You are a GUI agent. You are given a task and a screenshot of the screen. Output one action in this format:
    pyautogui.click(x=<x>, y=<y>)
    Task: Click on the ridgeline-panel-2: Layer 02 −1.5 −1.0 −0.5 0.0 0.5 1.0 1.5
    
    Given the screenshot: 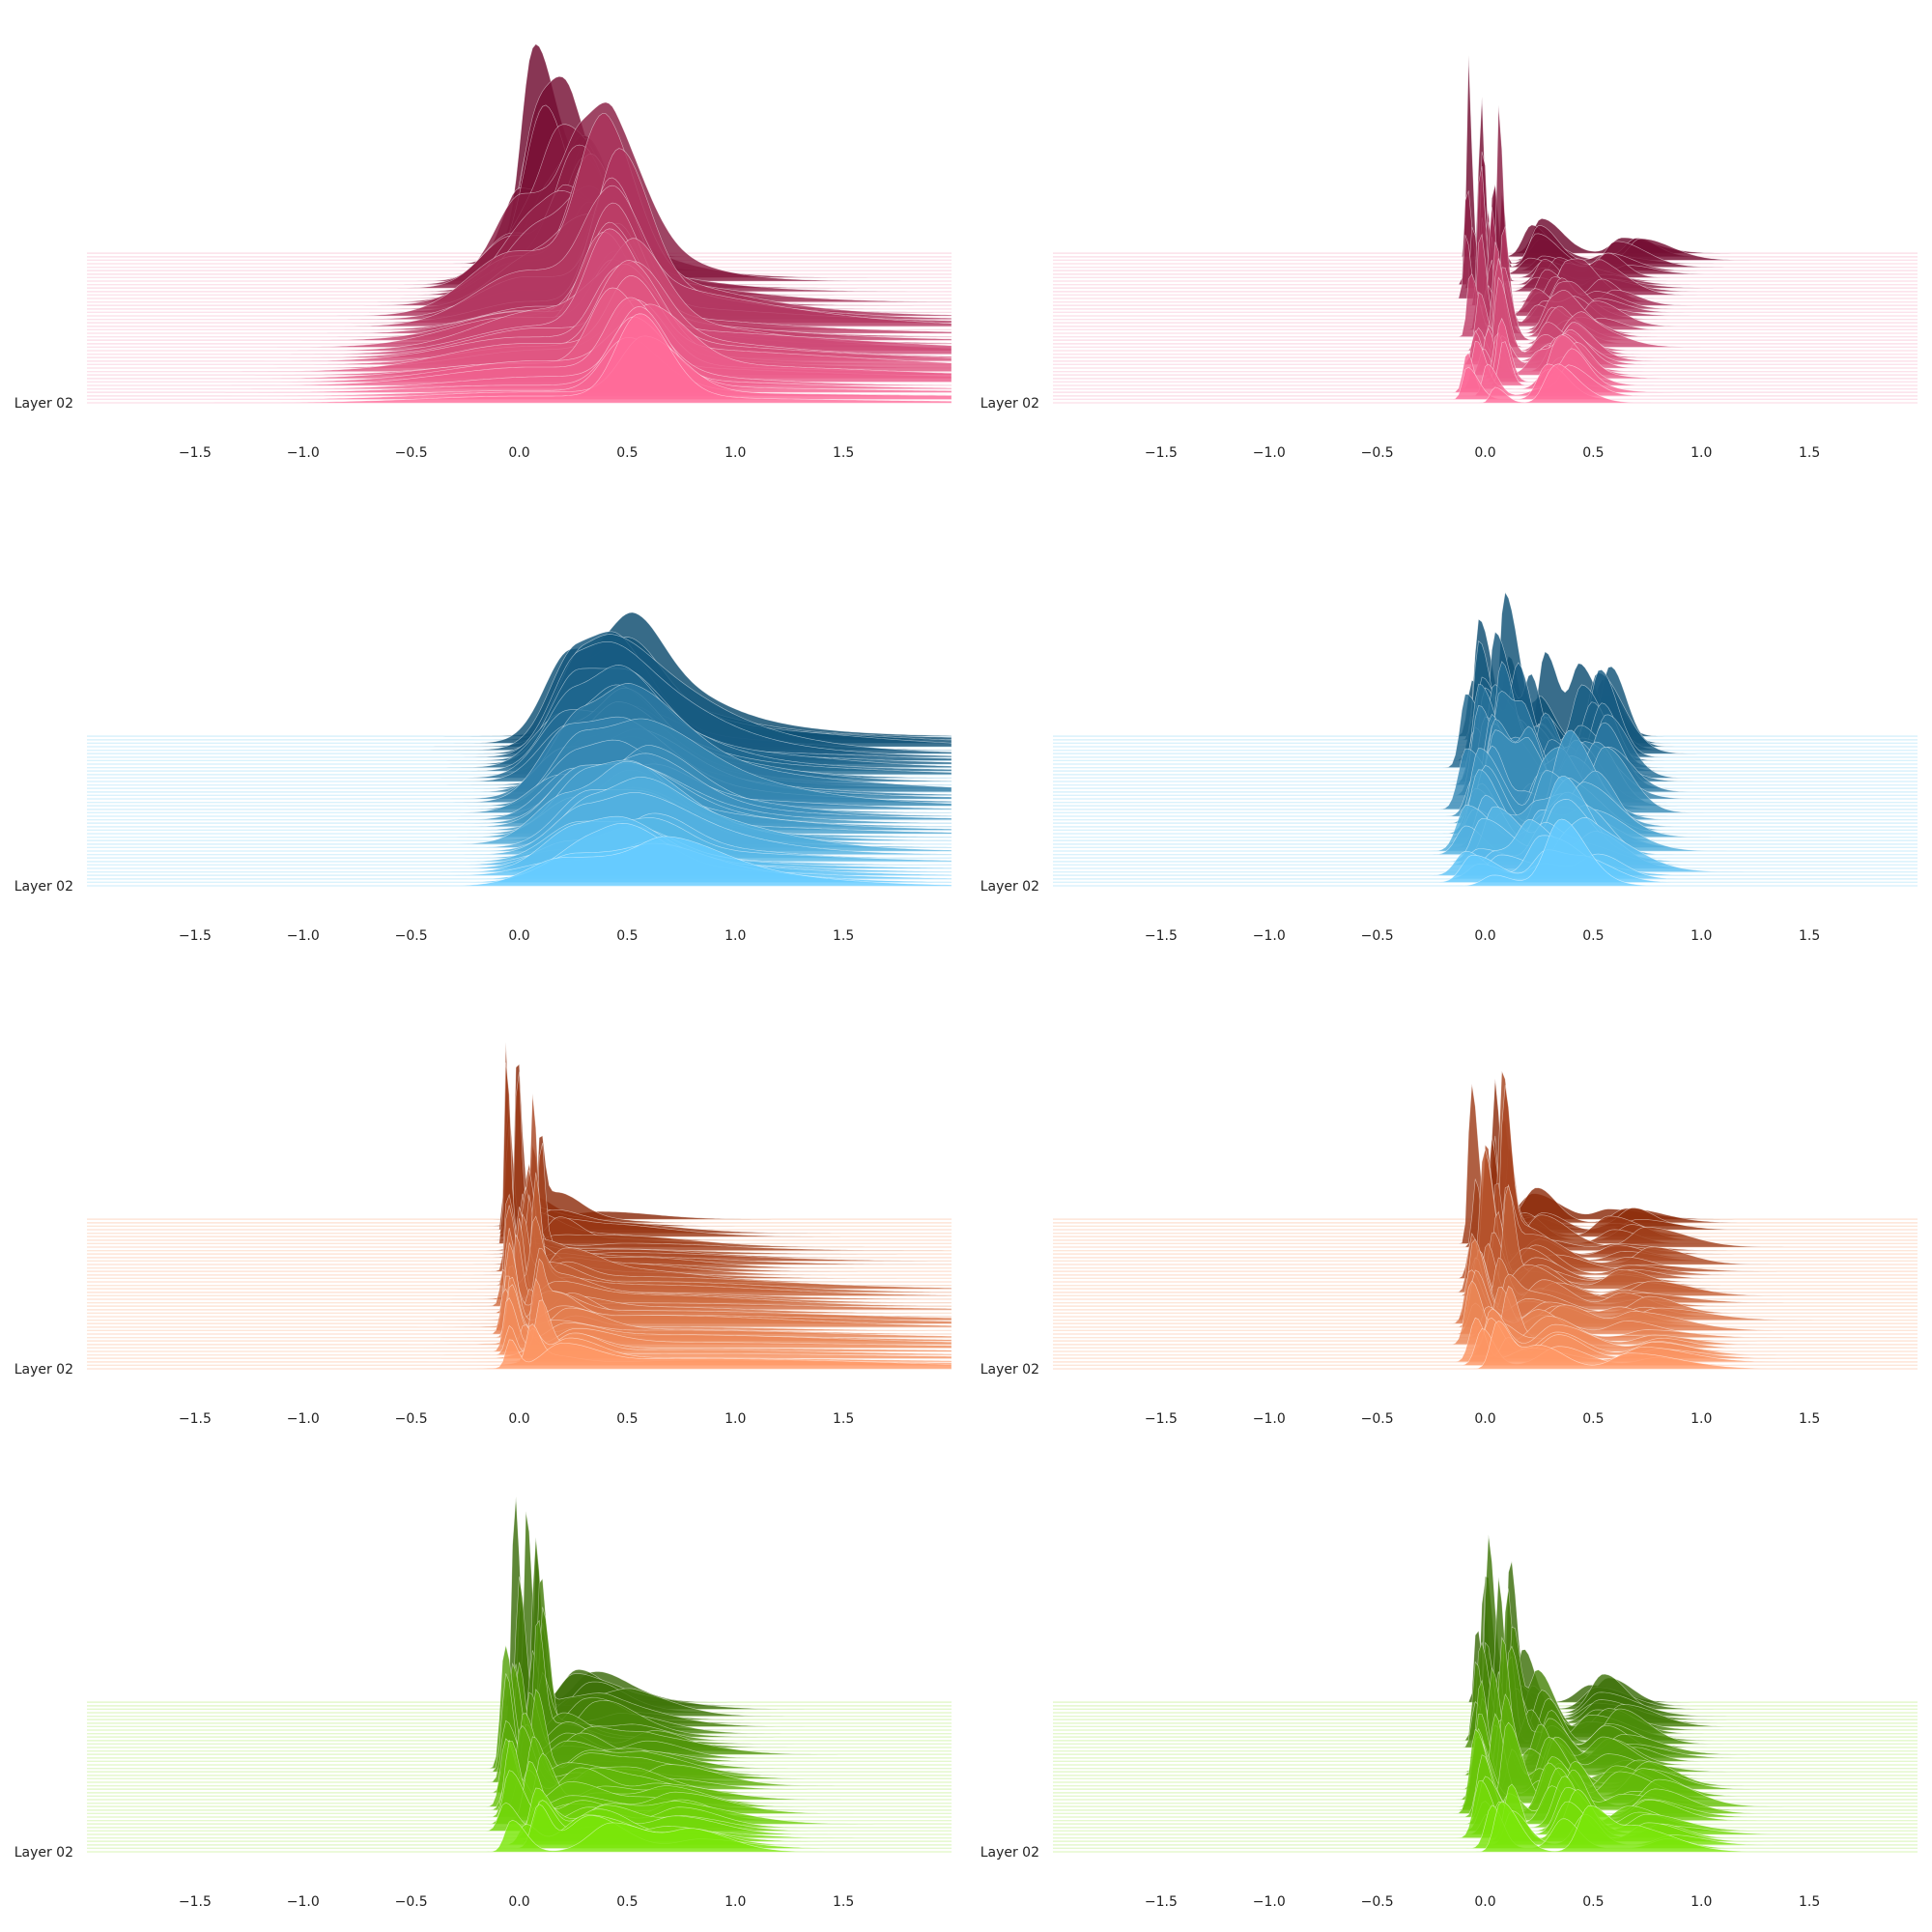 What is the action you would take?
    pyautogui.click(x=1449, y=258)
    